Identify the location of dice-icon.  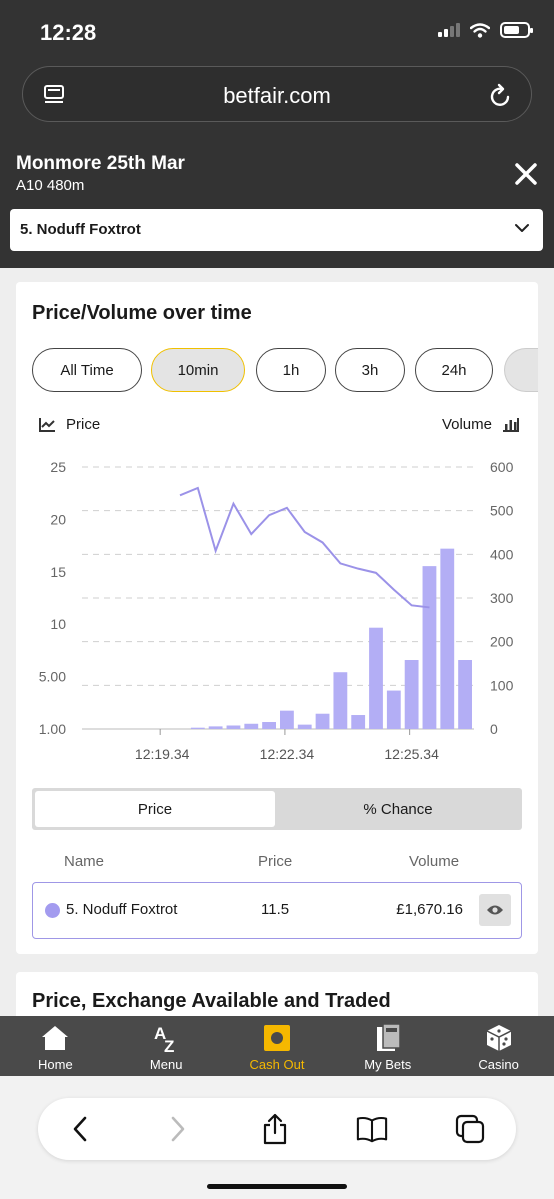
(499, 1038).